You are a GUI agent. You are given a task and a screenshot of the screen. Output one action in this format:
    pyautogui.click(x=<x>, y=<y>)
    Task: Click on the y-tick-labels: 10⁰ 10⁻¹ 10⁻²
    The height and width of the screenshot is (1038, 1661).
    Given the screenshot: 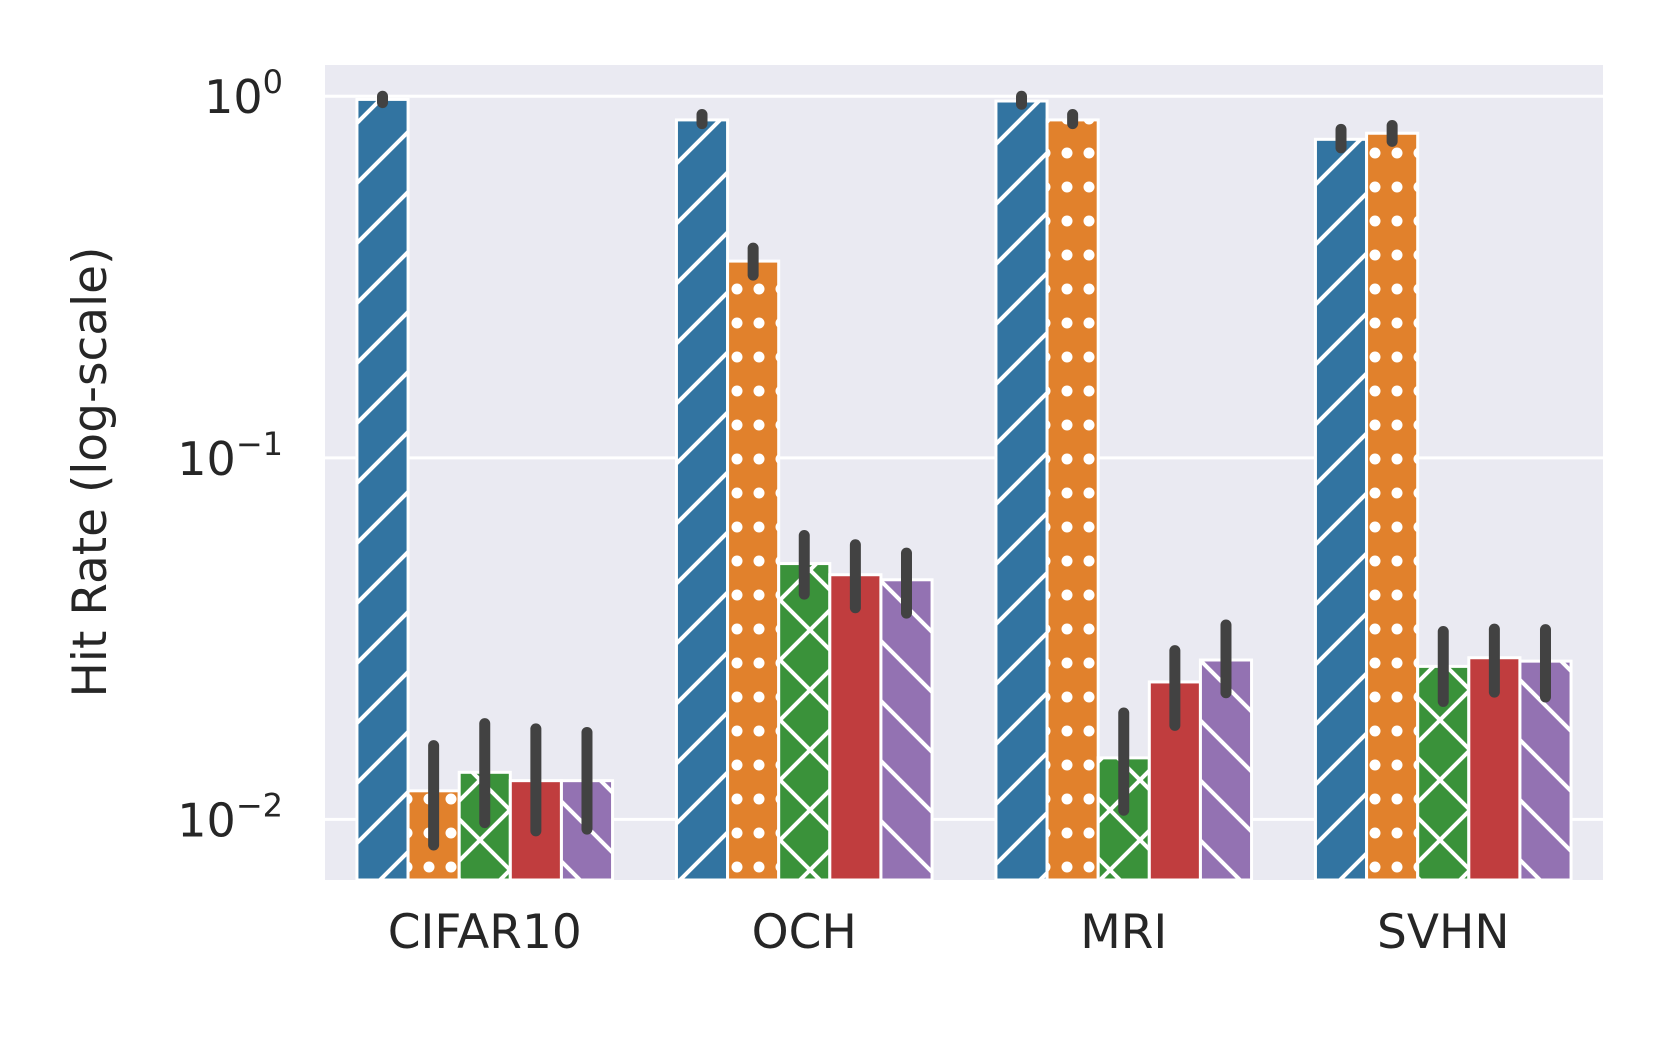 What is the action you would take?
    pyautogui.click(x=230, y=455)
    